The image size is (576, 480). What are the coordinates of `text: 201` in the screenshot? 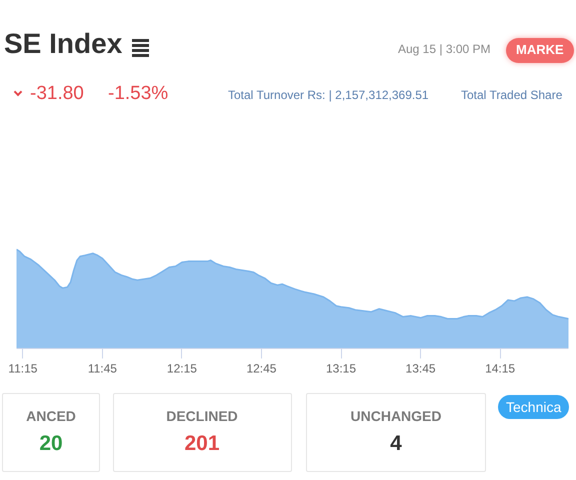 It's located at (202, 444).